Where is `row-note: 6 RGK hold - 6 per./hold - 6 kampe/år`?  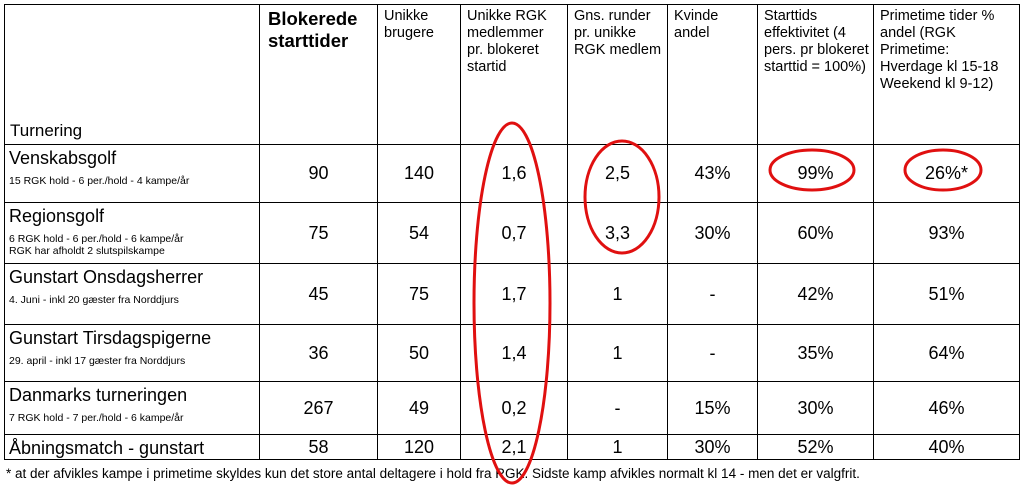
row-note: 6 RGK hold - 6 per./hold - 6 kampe/år is located at coordinates (96, 239).